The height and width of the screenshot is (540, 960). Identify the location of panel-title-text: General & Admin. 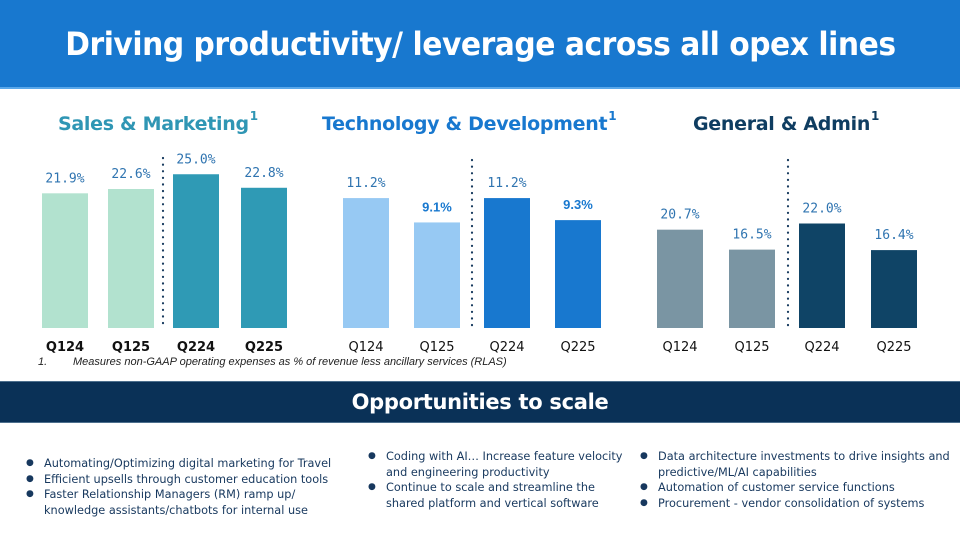
(782, 124).